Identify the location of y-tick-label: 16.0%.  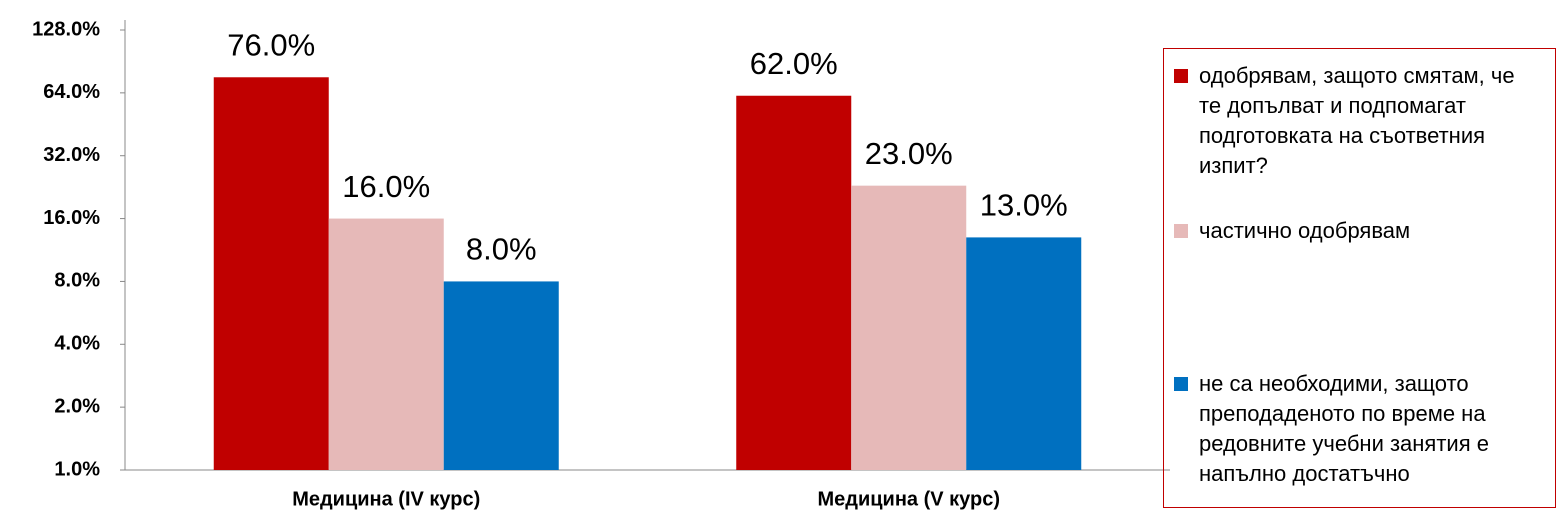
(71, 218).